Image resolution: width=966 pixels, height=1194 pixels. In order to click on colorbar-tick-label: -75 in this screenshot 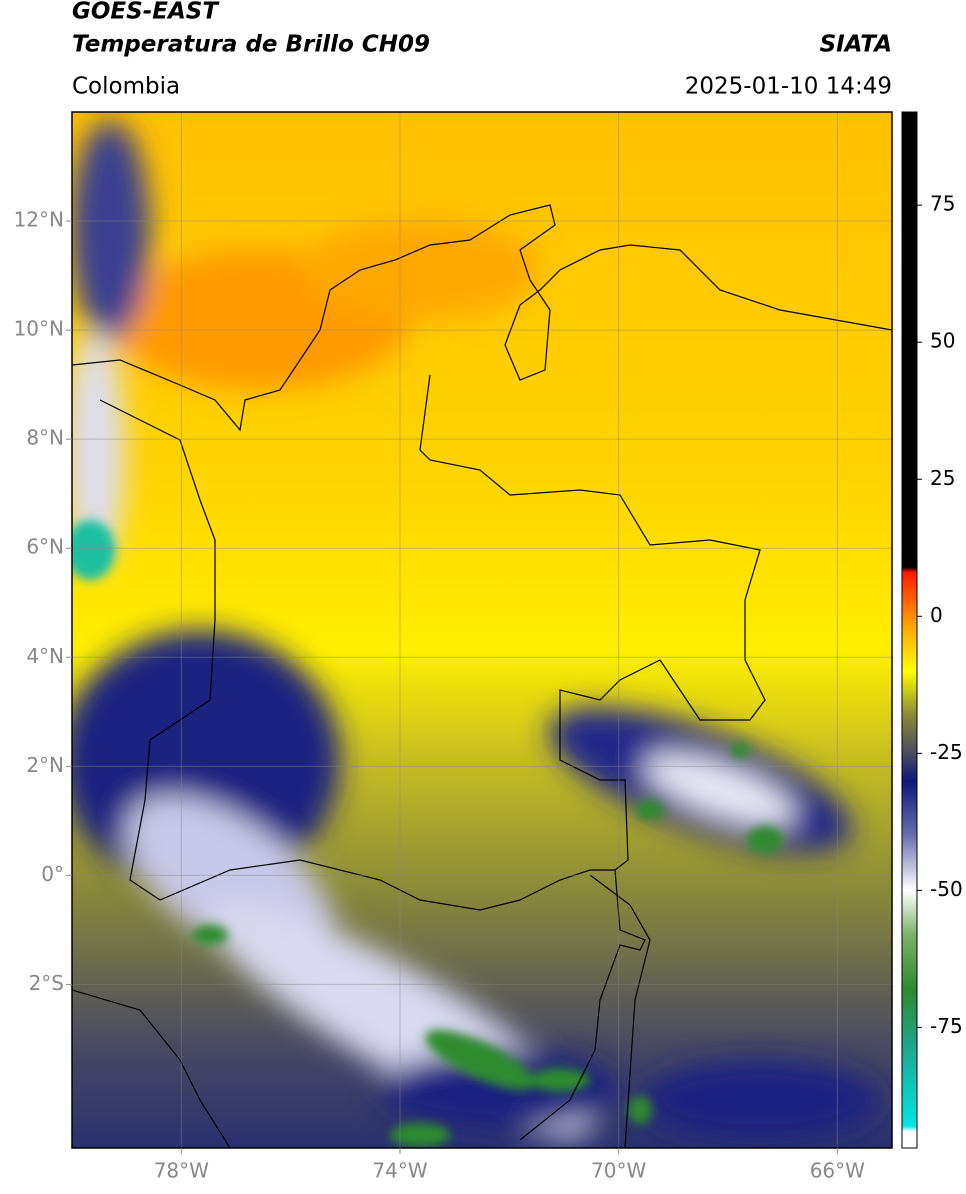, I will do `click(946, 1026)`.